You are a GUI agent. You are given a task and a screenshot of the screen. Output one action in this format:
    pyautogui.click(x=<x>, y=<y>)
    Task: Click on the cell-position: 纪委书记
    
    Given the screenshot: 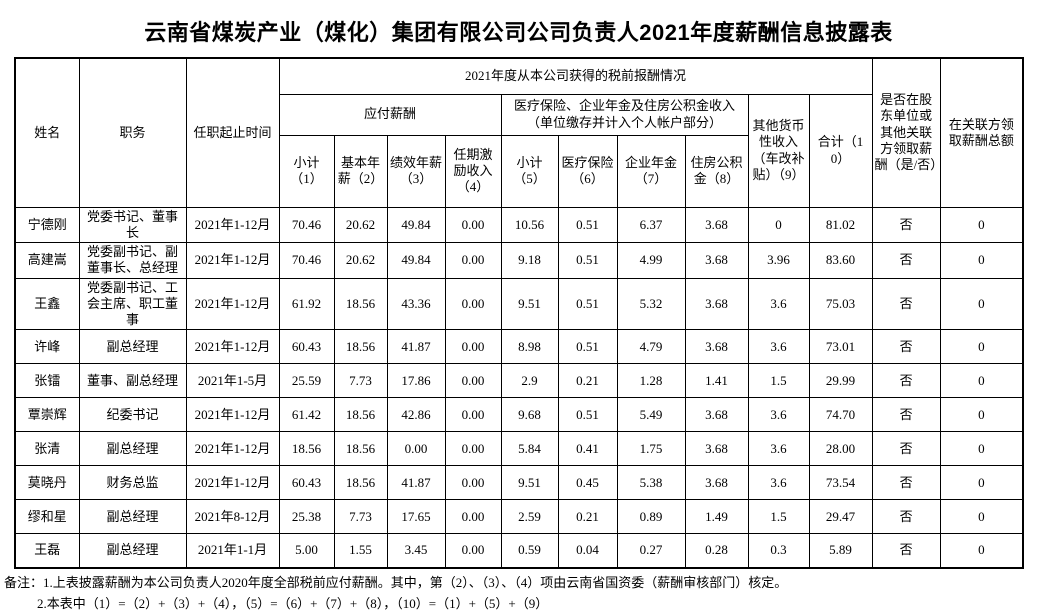 What is the action you would take?
    pyautogui.click(x=132, y=415)
    